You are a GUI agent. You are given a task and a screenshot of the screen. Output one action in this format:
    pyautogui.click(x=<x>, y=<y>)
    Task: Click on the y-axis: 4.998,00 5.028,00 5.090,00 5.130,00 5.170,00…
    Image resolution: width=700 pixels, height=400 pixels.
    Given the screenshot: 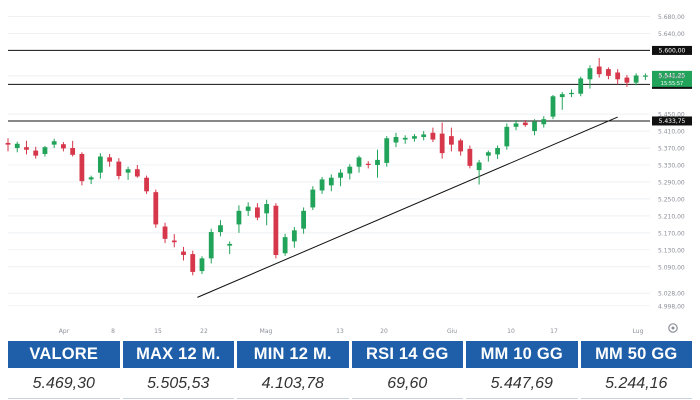 What is the action you would take?
    pyautogui.click(x=671, y=162)
    